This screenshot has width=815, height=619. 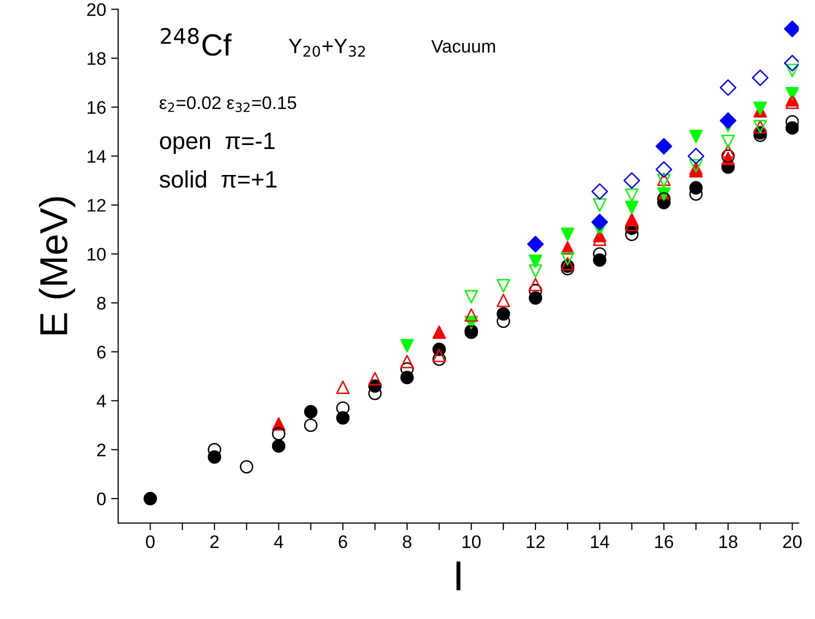 I want to click on y-tick-label: 6, so click(x=101, y=352).